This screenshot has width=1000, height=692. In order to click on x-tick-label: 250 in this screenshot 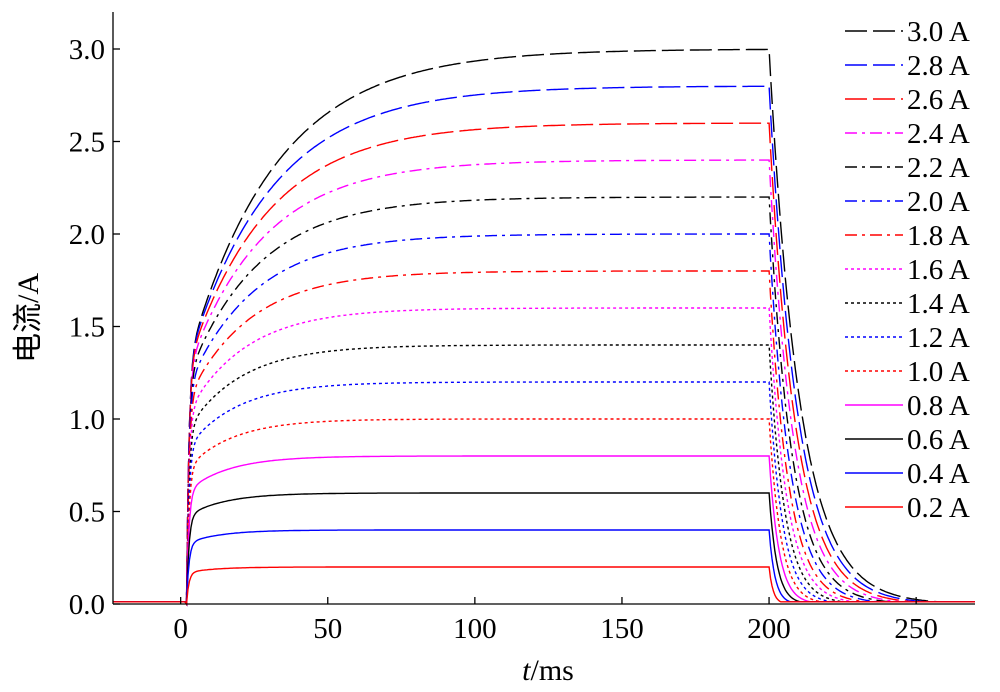, I will do `click(916, 629)`.